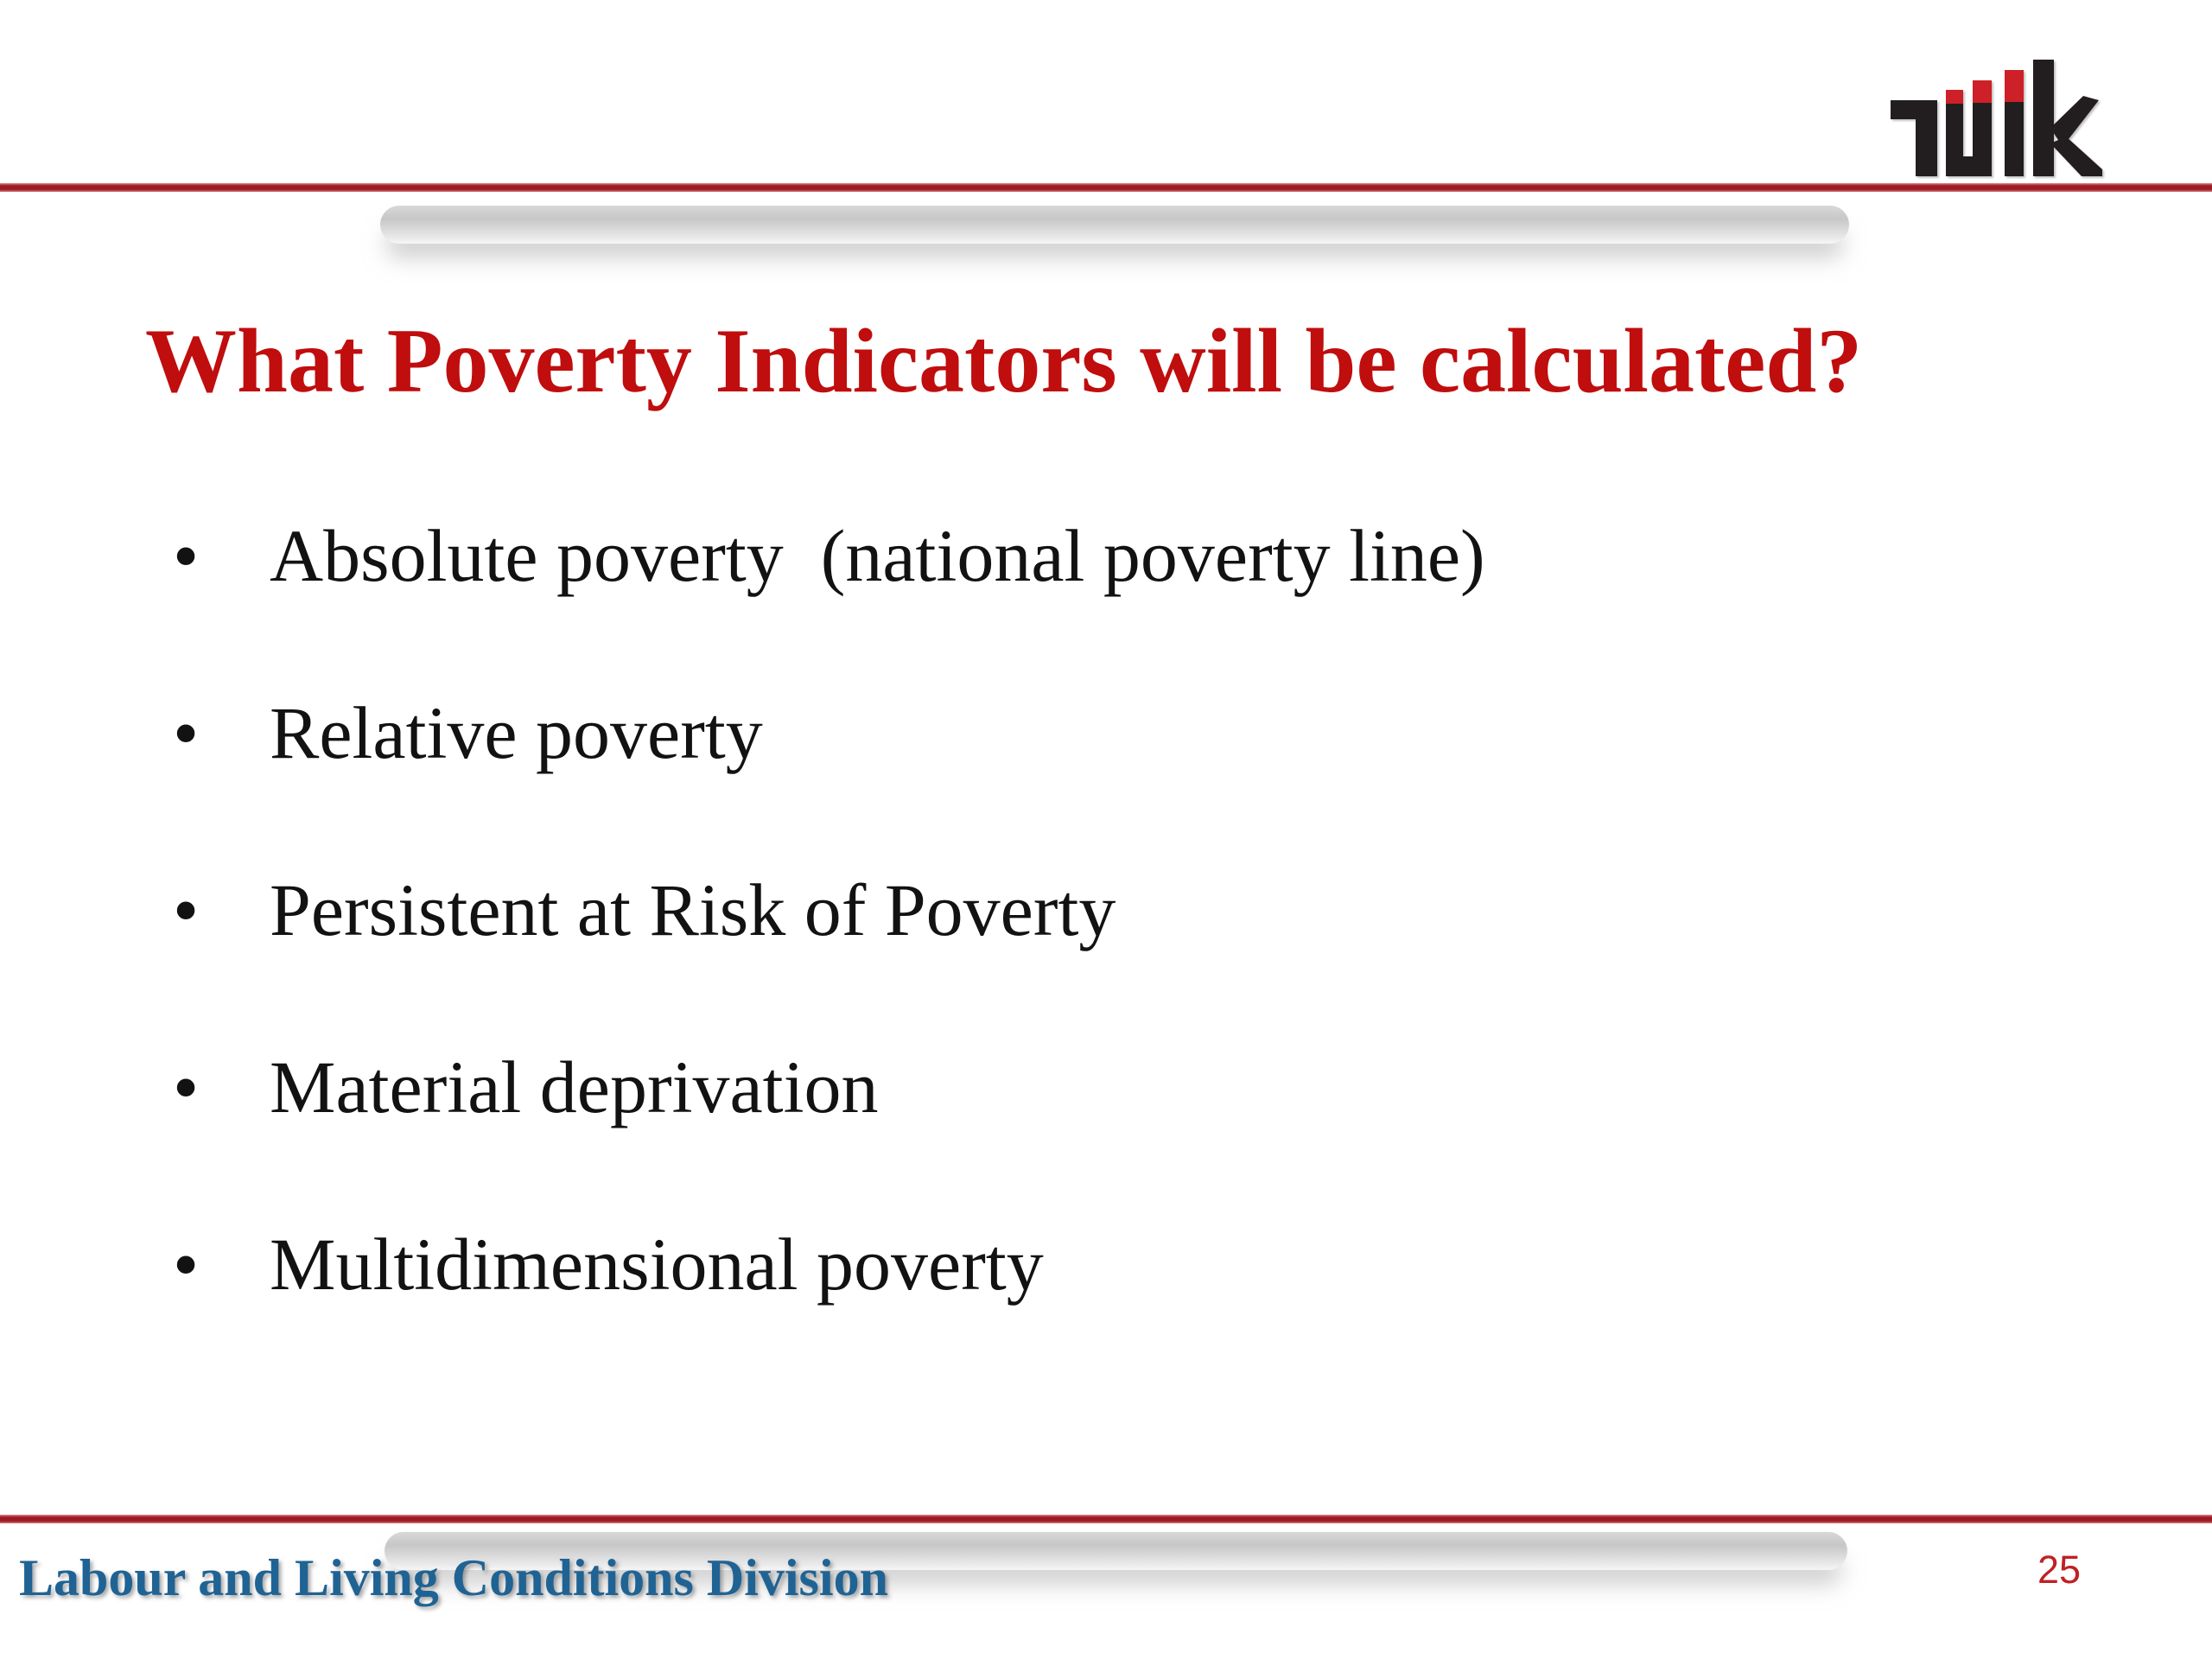  Describe the element at coordinates (1116, 1551) in the screenshot. I see `footer-swoosh-bar` at that location.